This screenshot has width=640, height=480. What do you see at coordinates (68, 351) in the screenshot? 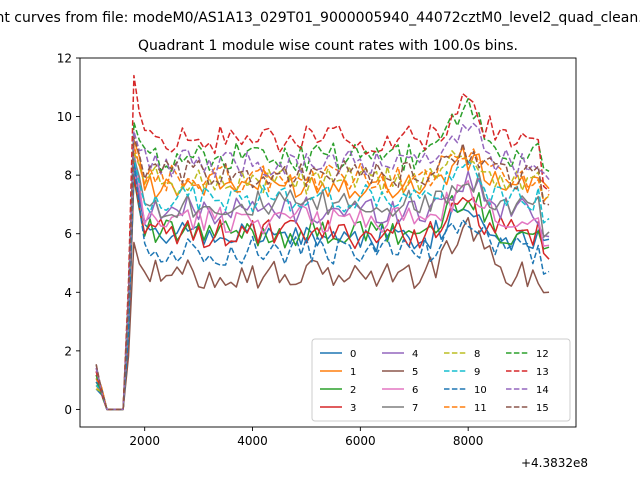
I see `y-tick-label: 2` at bounding box center [68, 351].